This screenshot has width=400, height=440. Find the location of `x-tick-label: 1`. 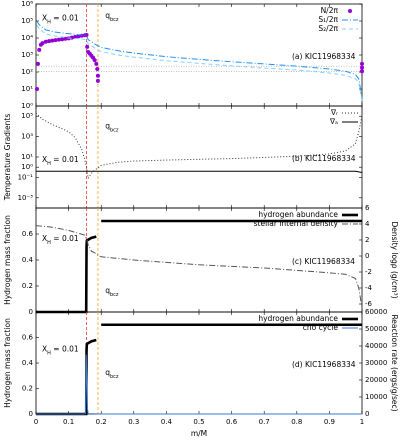

x-tick-label: 1 is located at coordinates (362, 422).